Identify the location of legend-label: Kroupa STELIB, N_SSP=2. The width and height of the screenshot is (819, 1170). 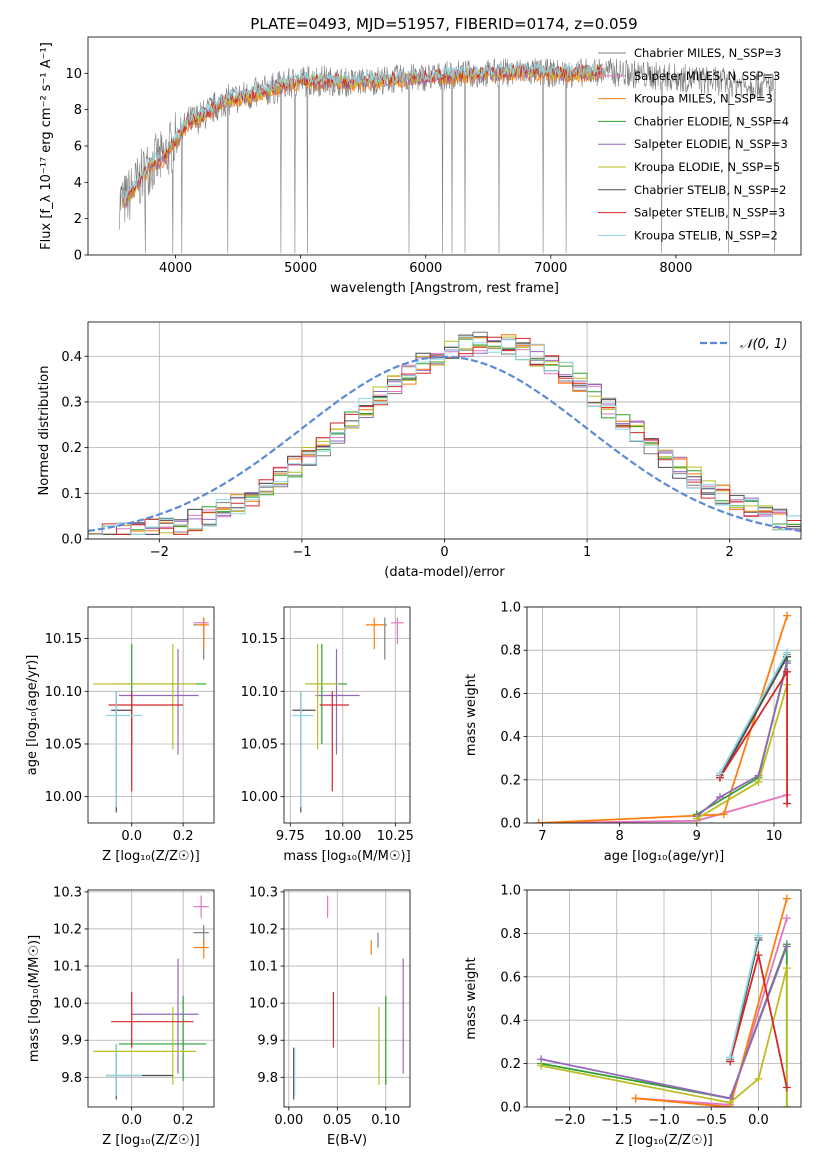
(706, 235).